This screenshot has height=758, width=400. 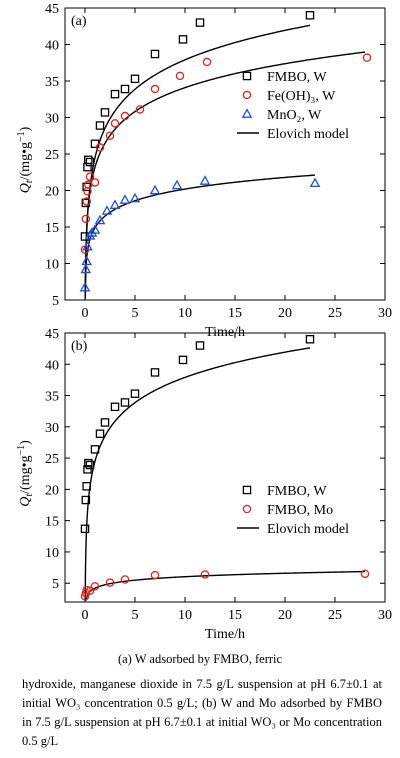 What do you see at coordinates (308, 134) in the screenshot?
I see `panel-a-legend-label: Elovich model` at bounding box center [308, 134].